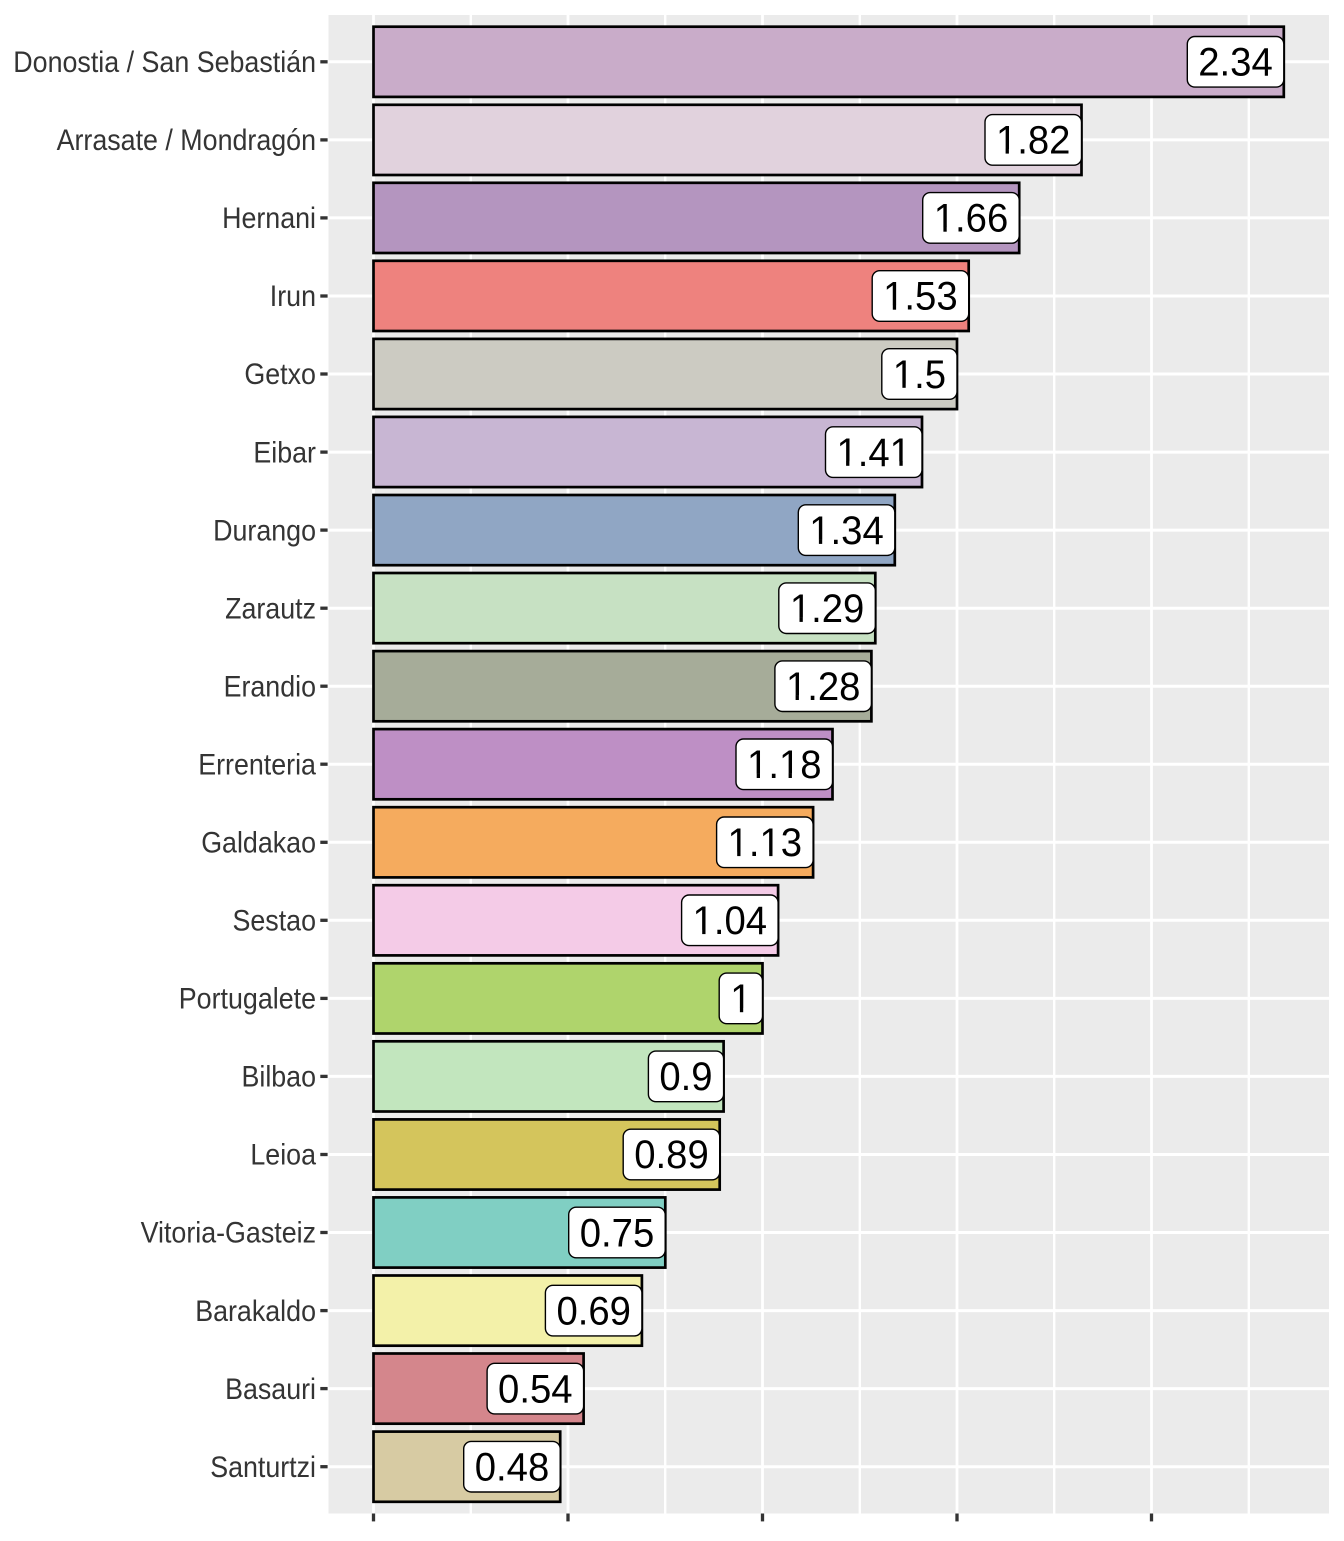 Image resolution: width=1344 pixels, height=1541 pixels. What do you see at coordinates (186, 140) in the screenshot?
I see `svg-text: Arrasate / Mondragón` at bounding box center [186, 140].